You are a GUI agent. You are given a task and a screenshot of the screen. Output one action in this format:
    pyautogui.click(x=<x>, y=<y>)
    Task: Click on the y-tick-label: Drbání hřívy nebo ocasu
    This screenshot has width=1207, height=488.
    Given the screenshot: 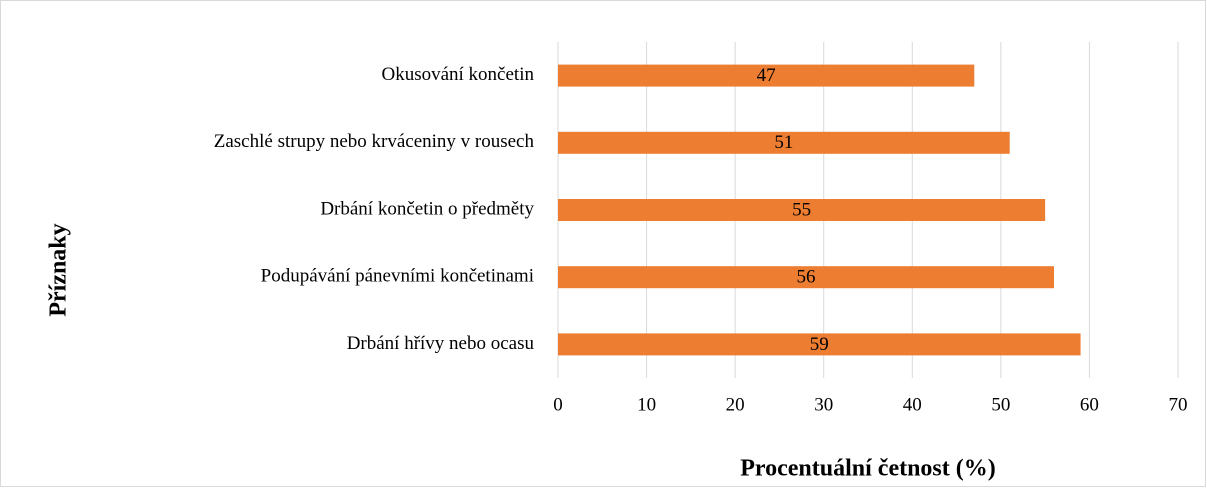 What is the action you would take?
    pyautogui.click(x=441, y=343)
    